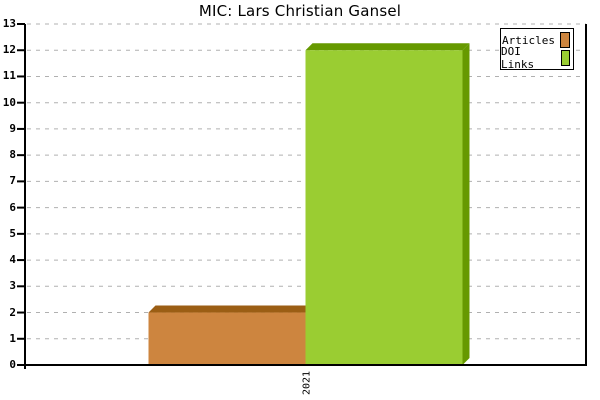 This screenshot has height=400, width=600. Describe the element at coordinates (12, 312) in the screenshot. I see `y-tick-label: 2` at that location.